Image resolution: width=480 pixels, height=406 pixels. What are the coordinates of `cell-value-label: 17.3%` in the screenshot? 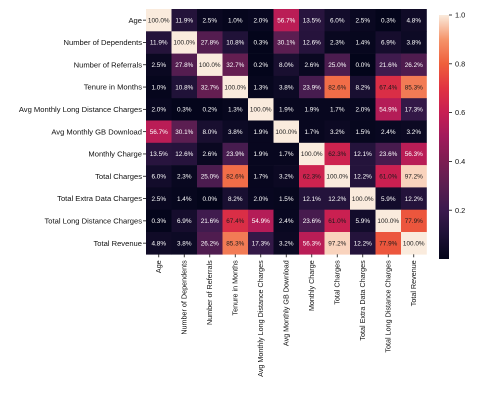 It's located at (414, 110).